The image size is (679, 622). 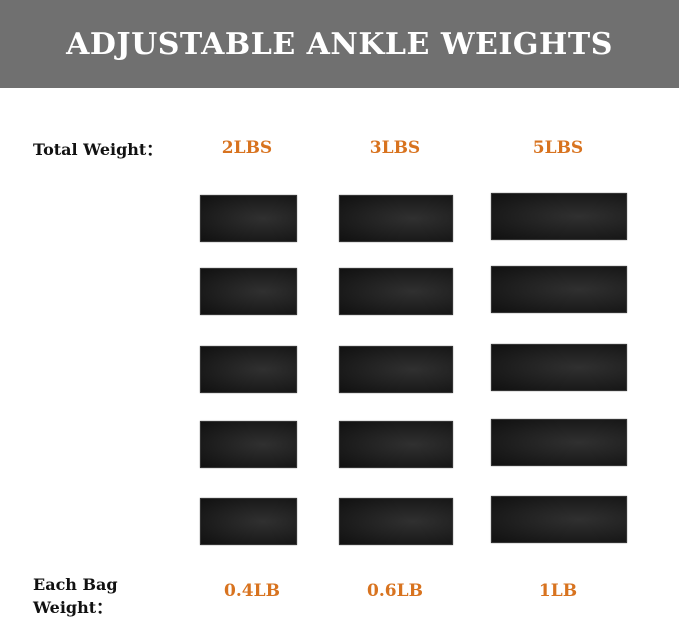 What do you see at coordinates (252, 591) in the screenshot?
I see `each-bag-weight-col1: 0.4LB` at bounding box center [252, 591].